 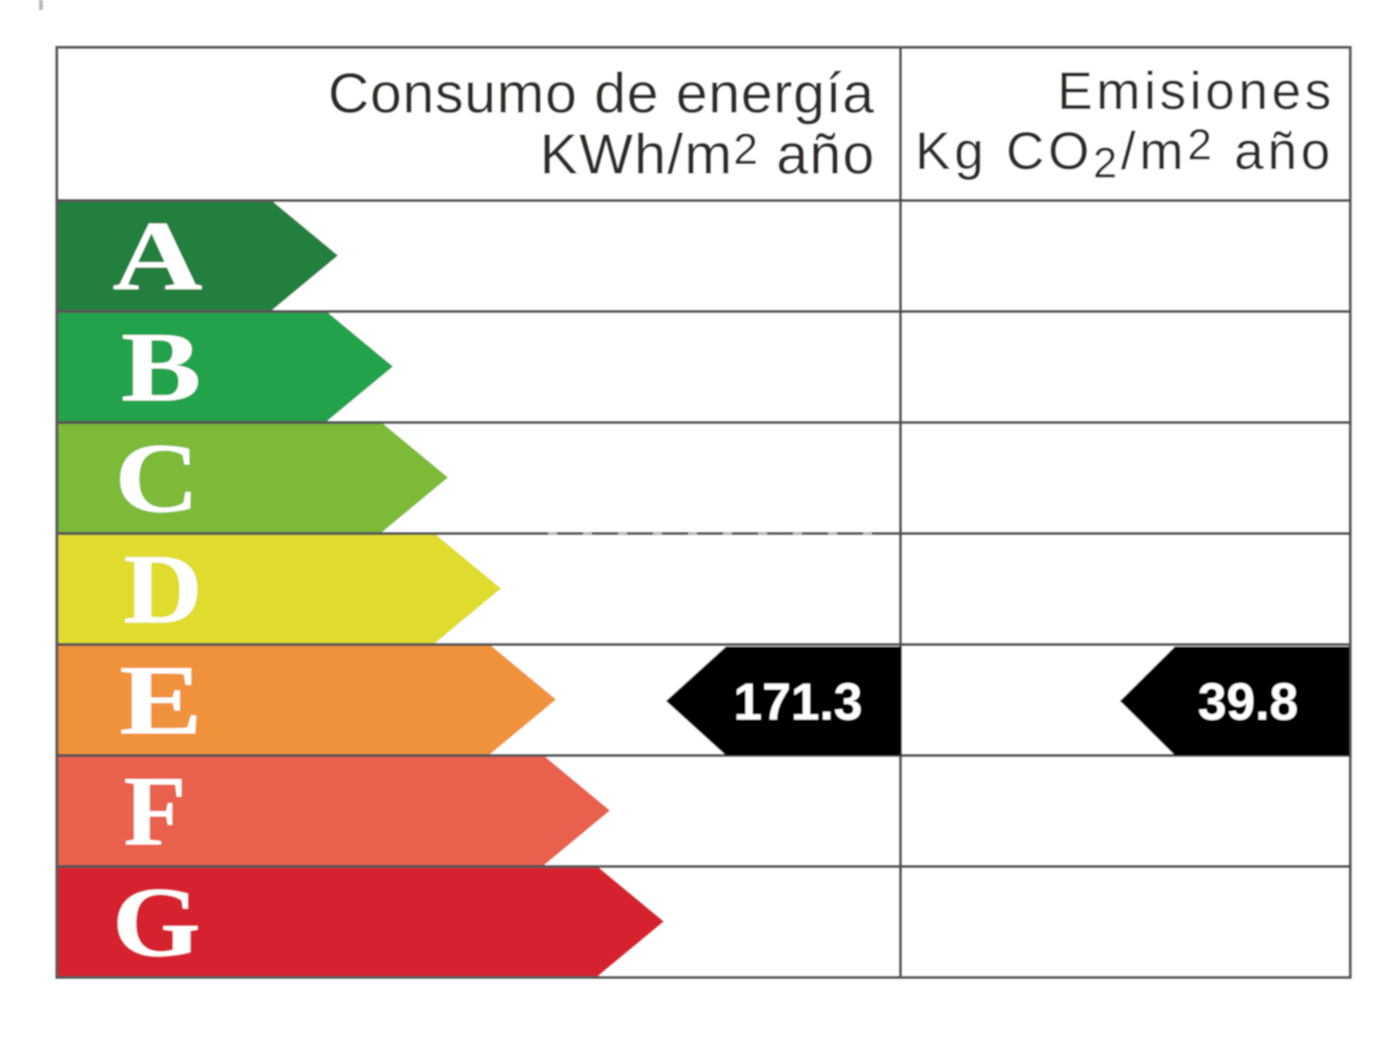 I want to click on svg-text: Emisiones, so click(x=1196, y=91).